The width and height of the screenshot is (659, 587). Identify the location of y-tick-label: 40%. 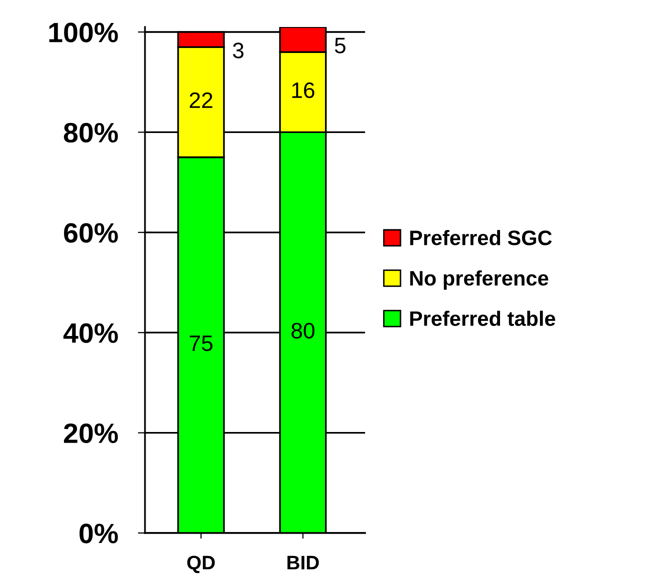
(90, 333).